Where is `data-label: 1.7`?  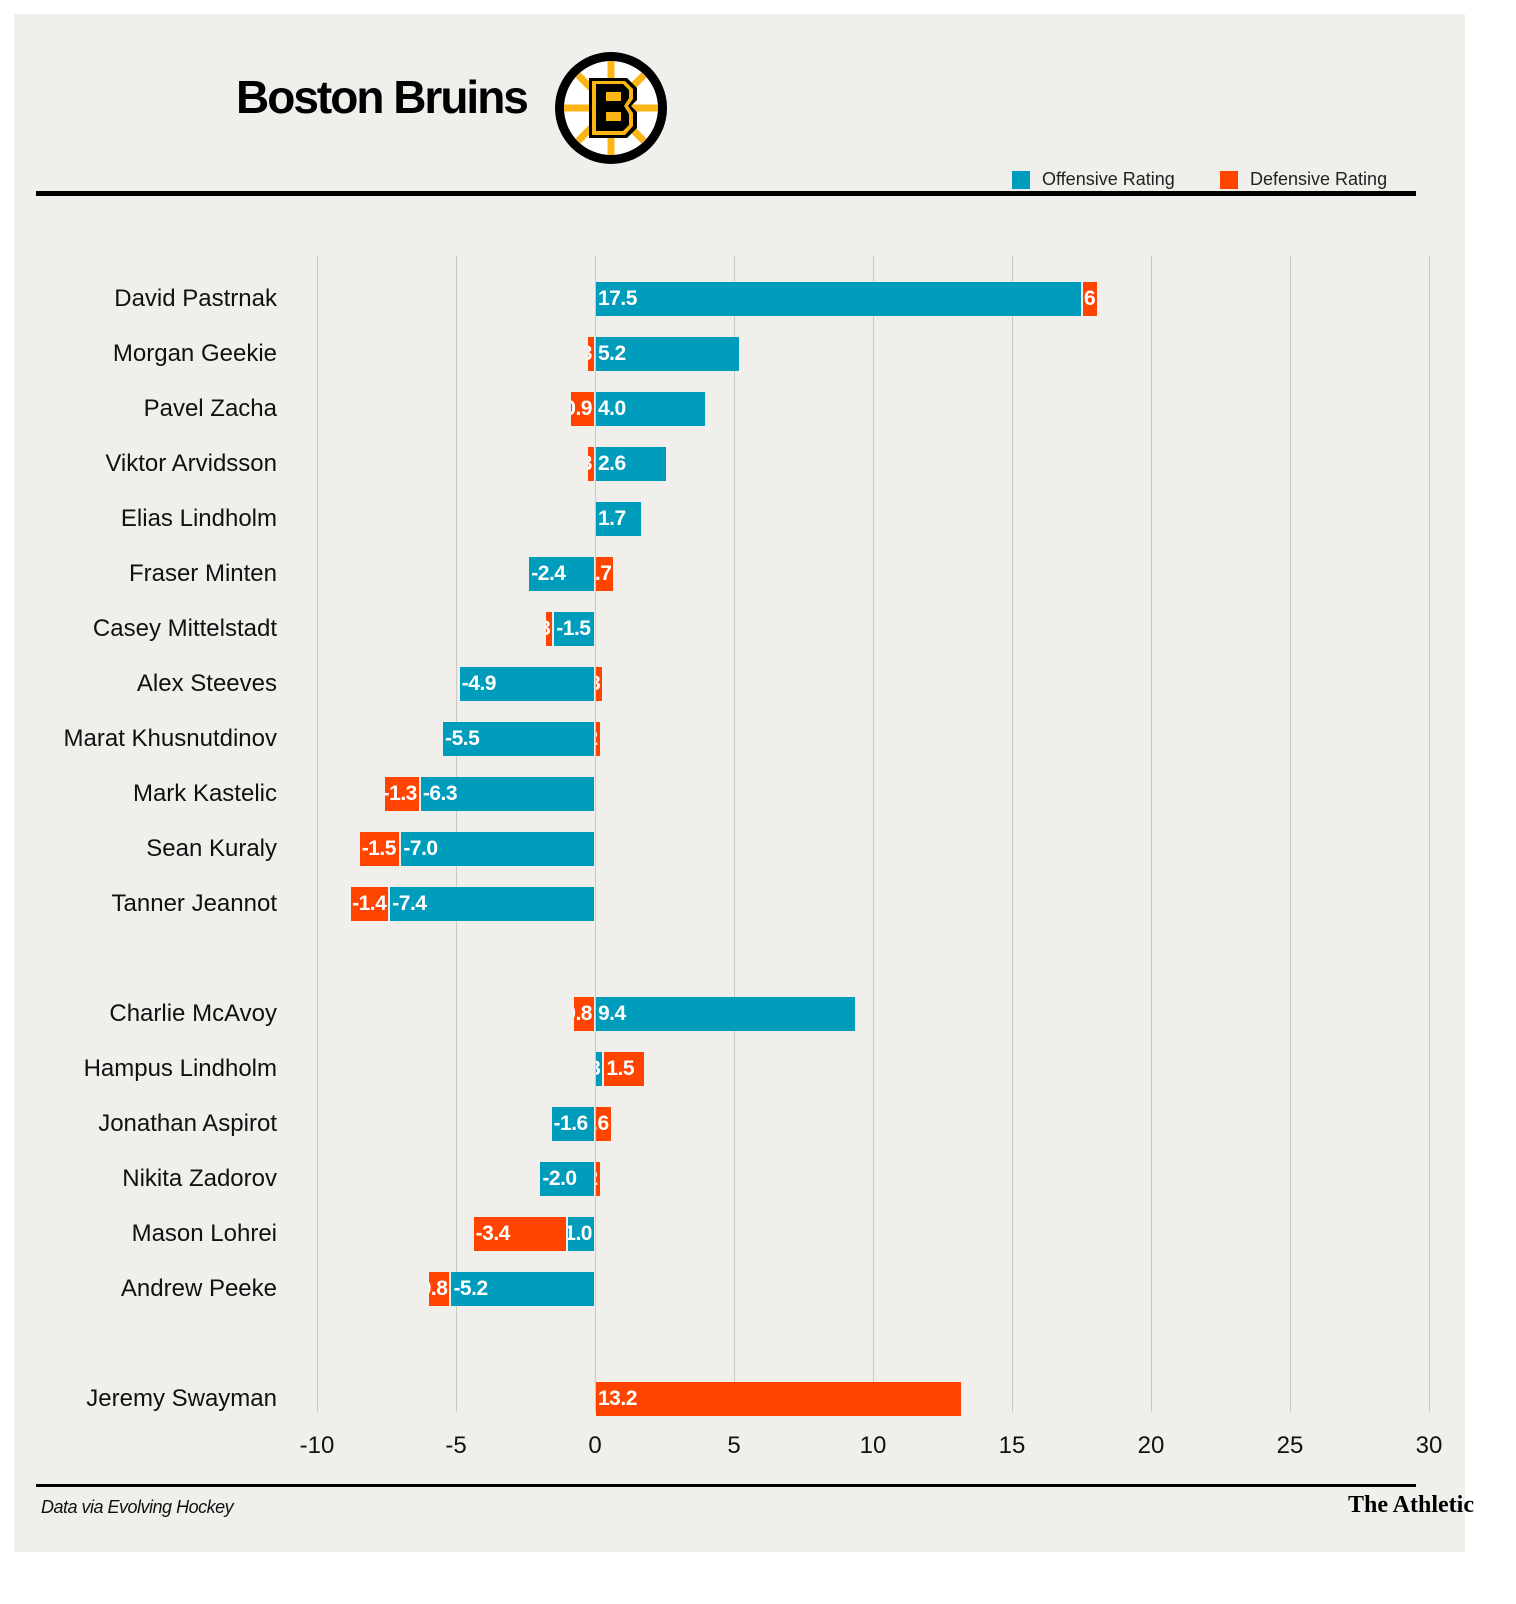
data-label: 1.7 is located at coordinates (612, 518).